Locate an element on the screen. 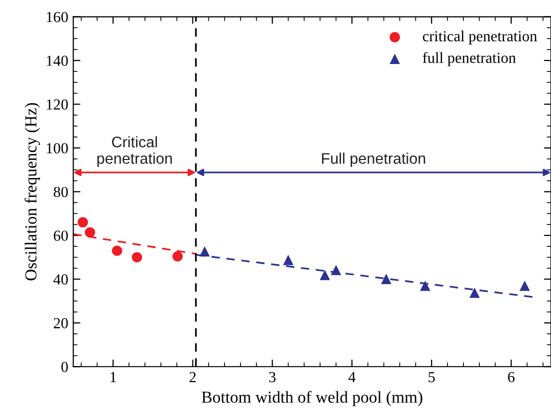 Image resolution: width=551 pixels, height=419 pixels. x-tick-label: 4 is located at coordinates (352, 377).